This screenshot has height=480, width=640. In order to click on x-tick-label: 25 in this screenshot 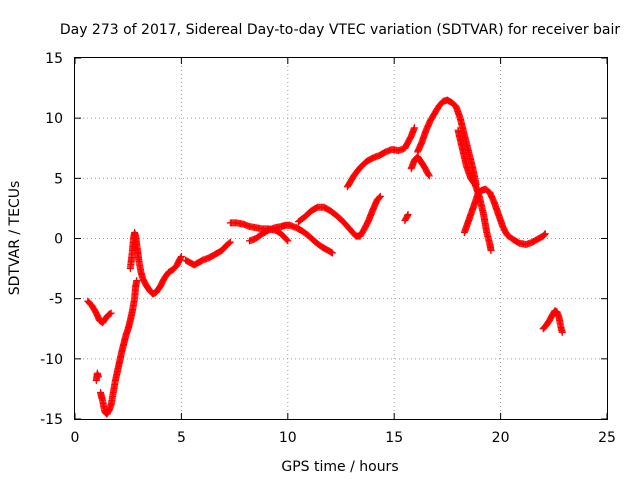, I will do `click(607, 438)`.